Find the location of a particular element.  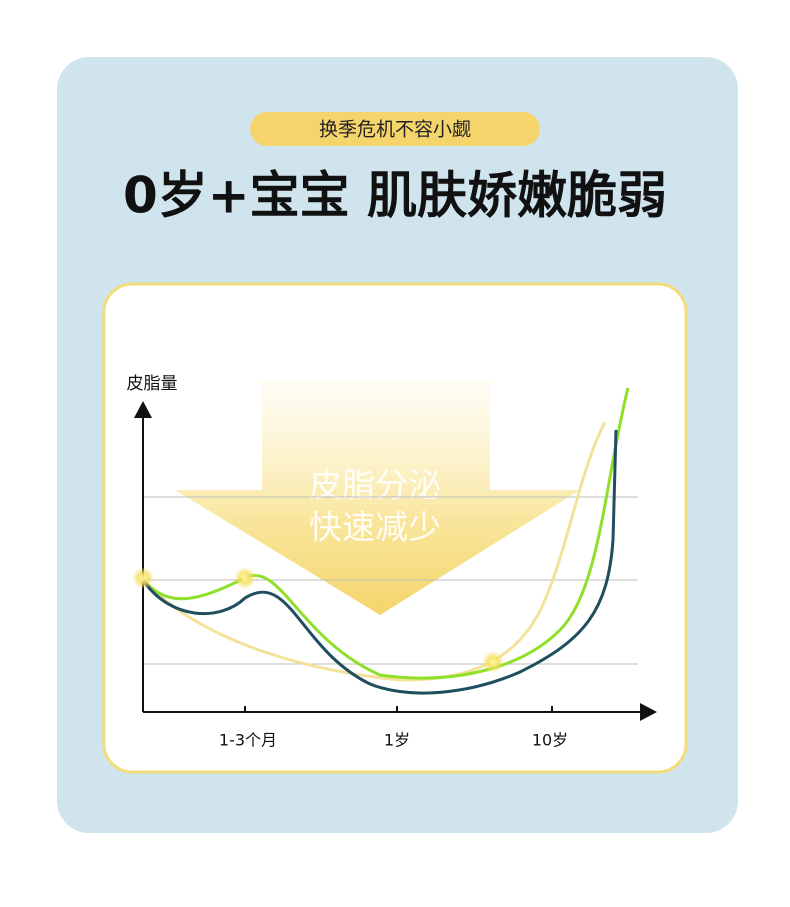

arrow-text: 快速减少 is located at coordinates (375, 527).